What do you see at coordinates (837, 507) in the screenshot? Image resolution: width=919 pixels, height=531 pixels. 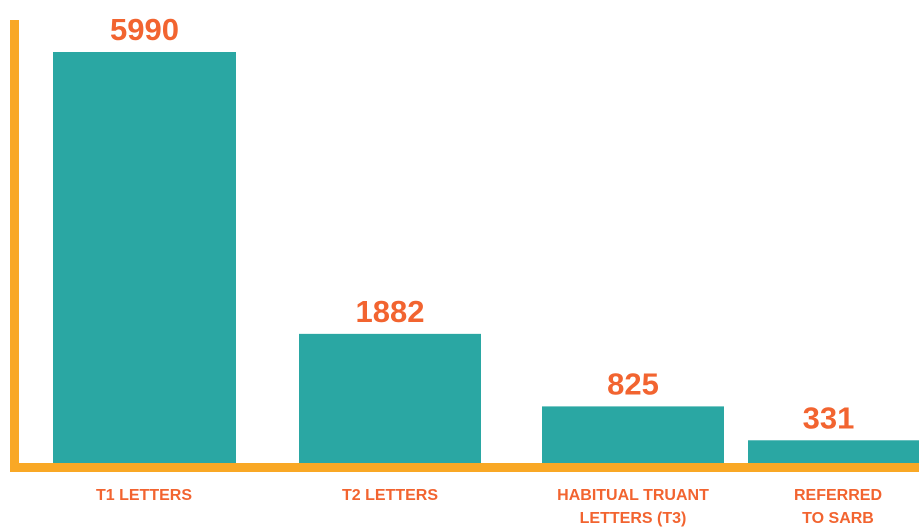 I see `x-tick-label: REFERRED TO SARB` at bounding box center [837, 507].